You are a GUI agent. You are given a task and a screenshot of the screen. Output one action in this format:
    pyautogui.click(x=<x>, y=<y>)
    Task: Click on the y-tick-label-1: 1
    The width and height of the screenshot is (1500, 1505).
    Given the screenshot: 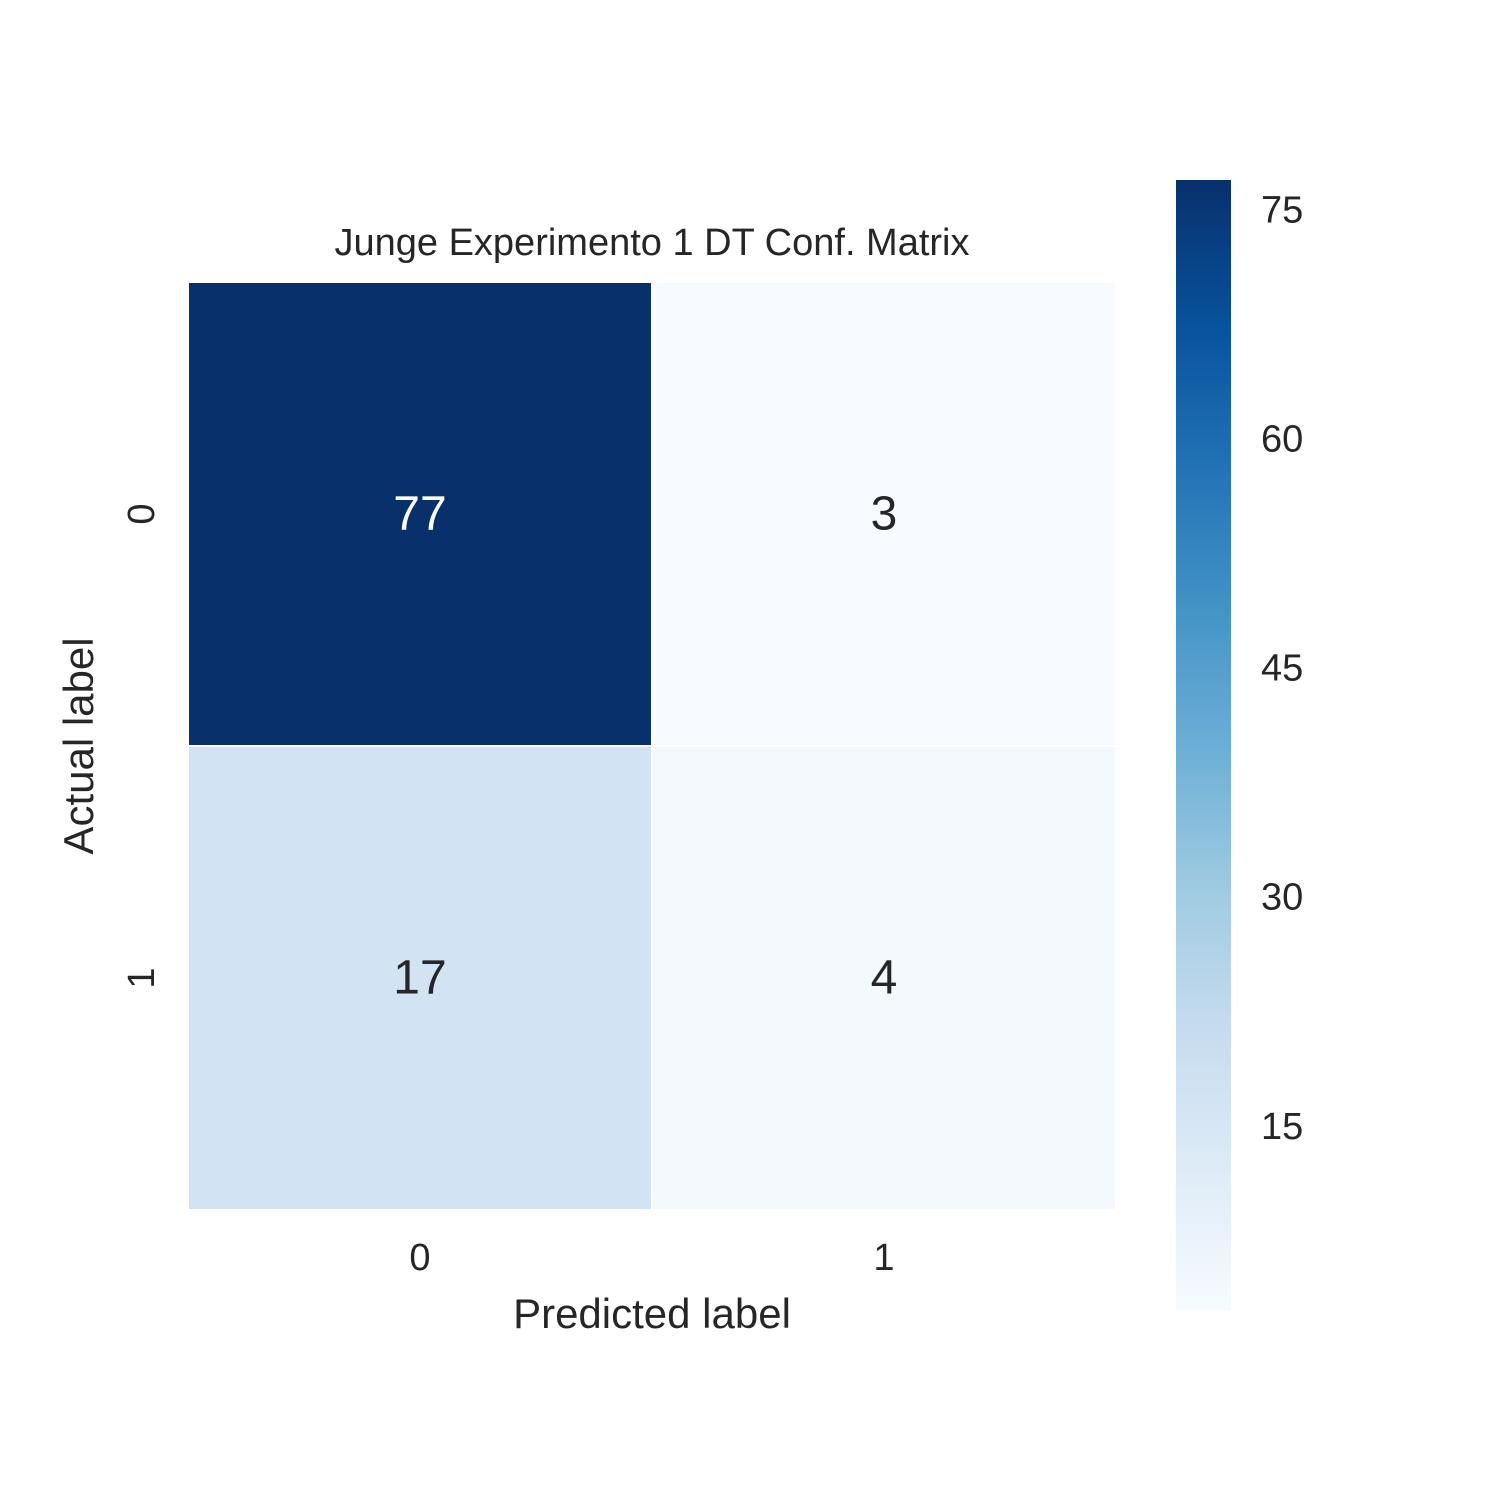 What is the action you would take?
    pyautogui.click(x=142, y=977)
    